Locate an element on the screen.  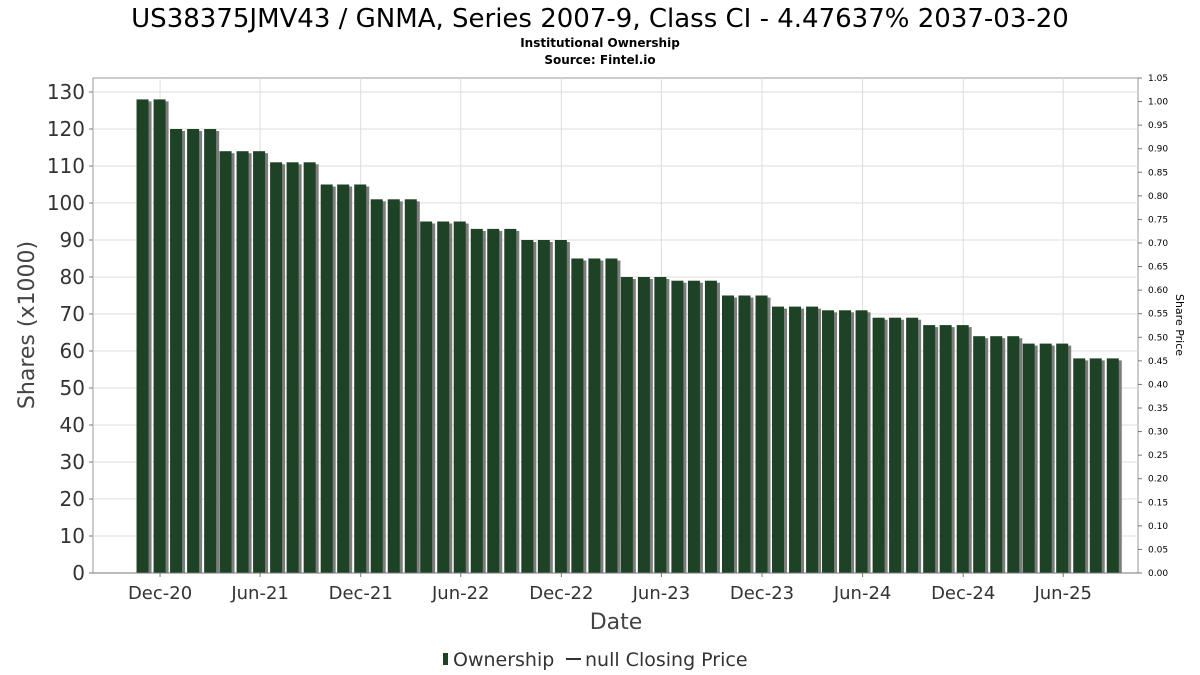
y2-tick-label: 0.40 is located at coordinates (1158, 385).